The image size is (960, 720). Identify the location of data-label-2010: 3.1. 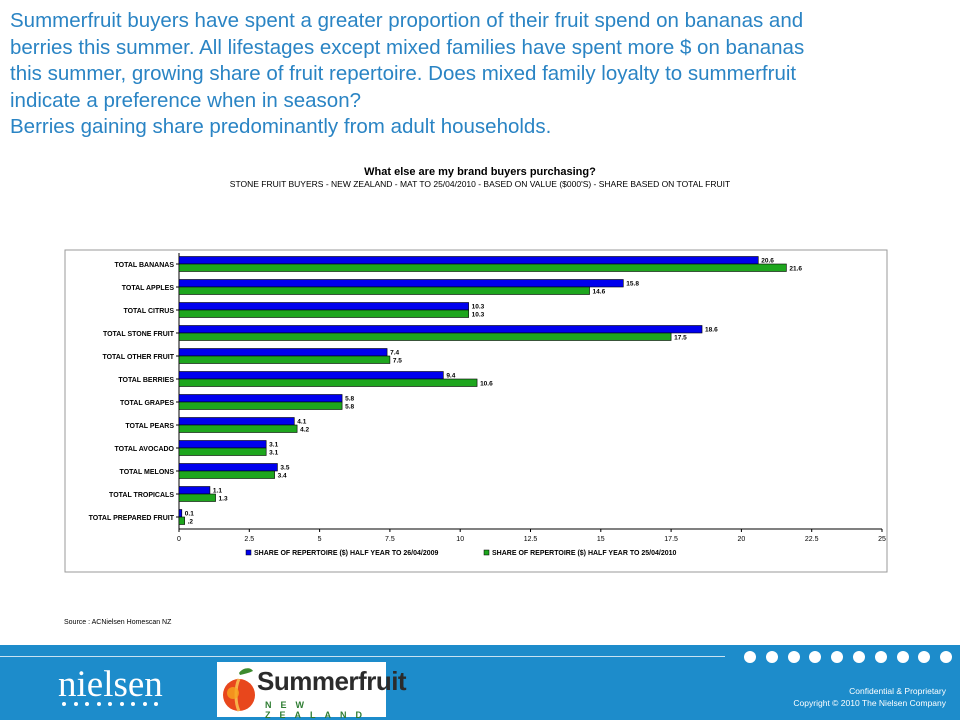
(273, 453).